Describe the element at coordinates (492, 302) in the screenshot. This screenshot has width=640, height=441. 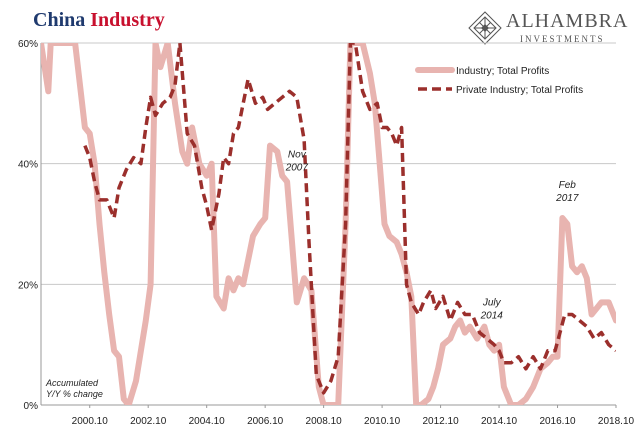
I see `annotation-label: July` at that location.